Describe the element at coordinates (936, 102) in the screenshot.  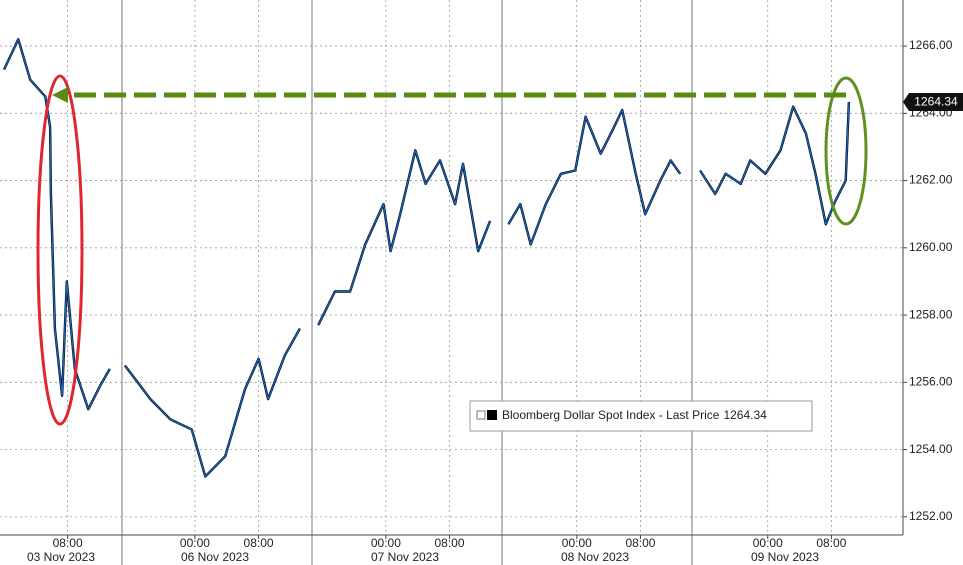
I see `price-tag-label: 1264.34` at that location.